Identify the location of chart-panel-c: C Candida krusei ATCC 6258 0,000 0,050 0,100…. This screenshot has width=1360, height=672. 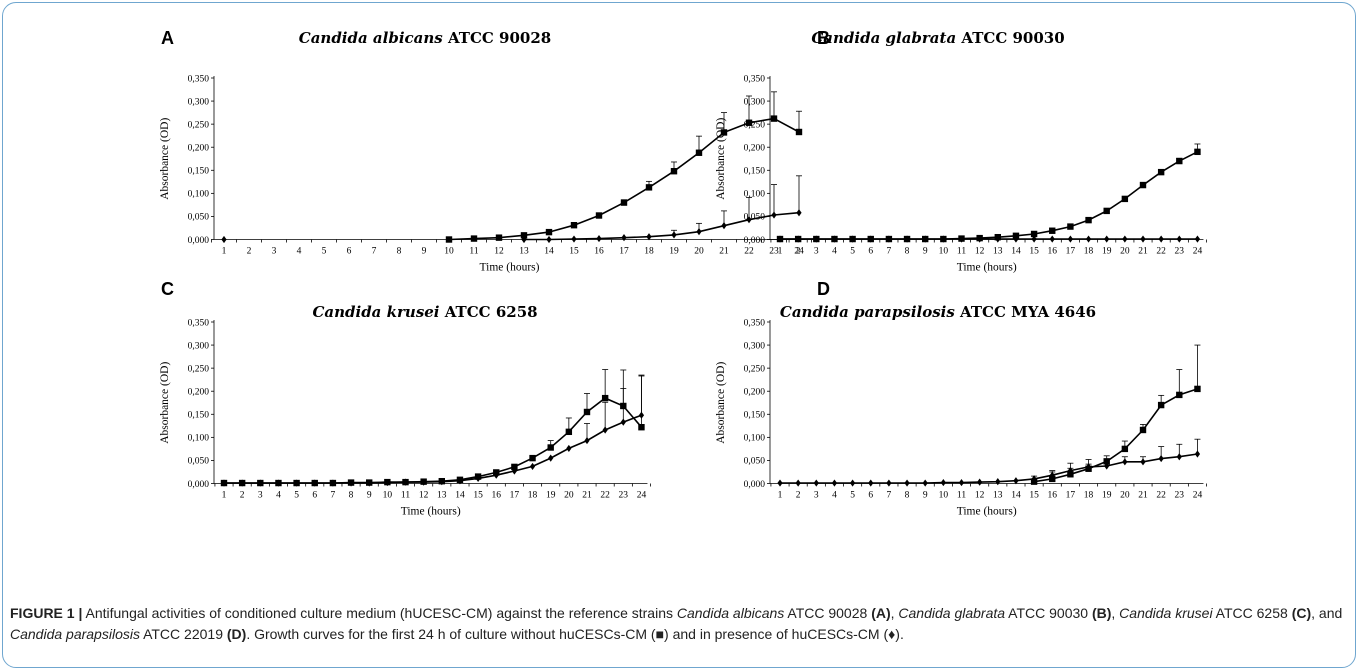
(405, 398).